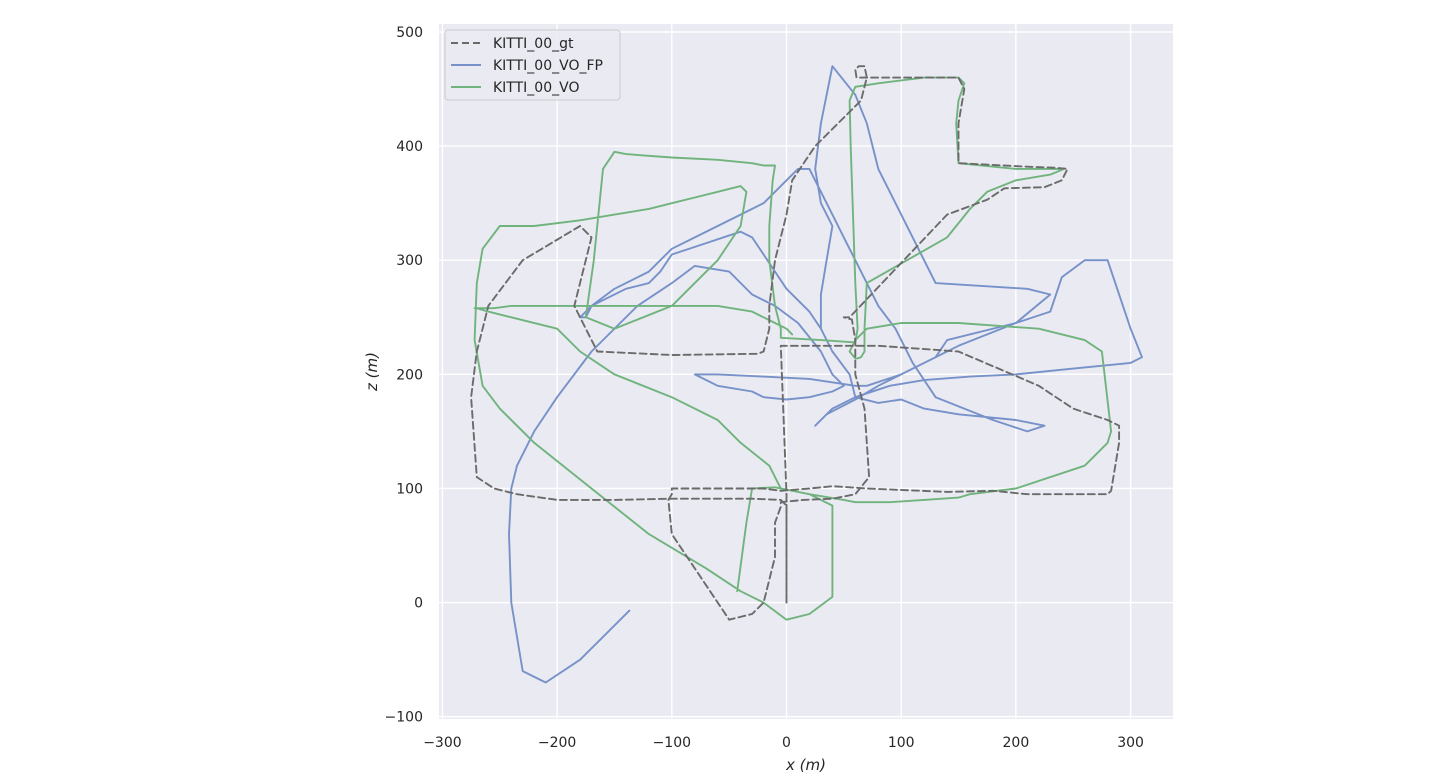  I want to click on y-tick-label: 500, so click(409, 33).